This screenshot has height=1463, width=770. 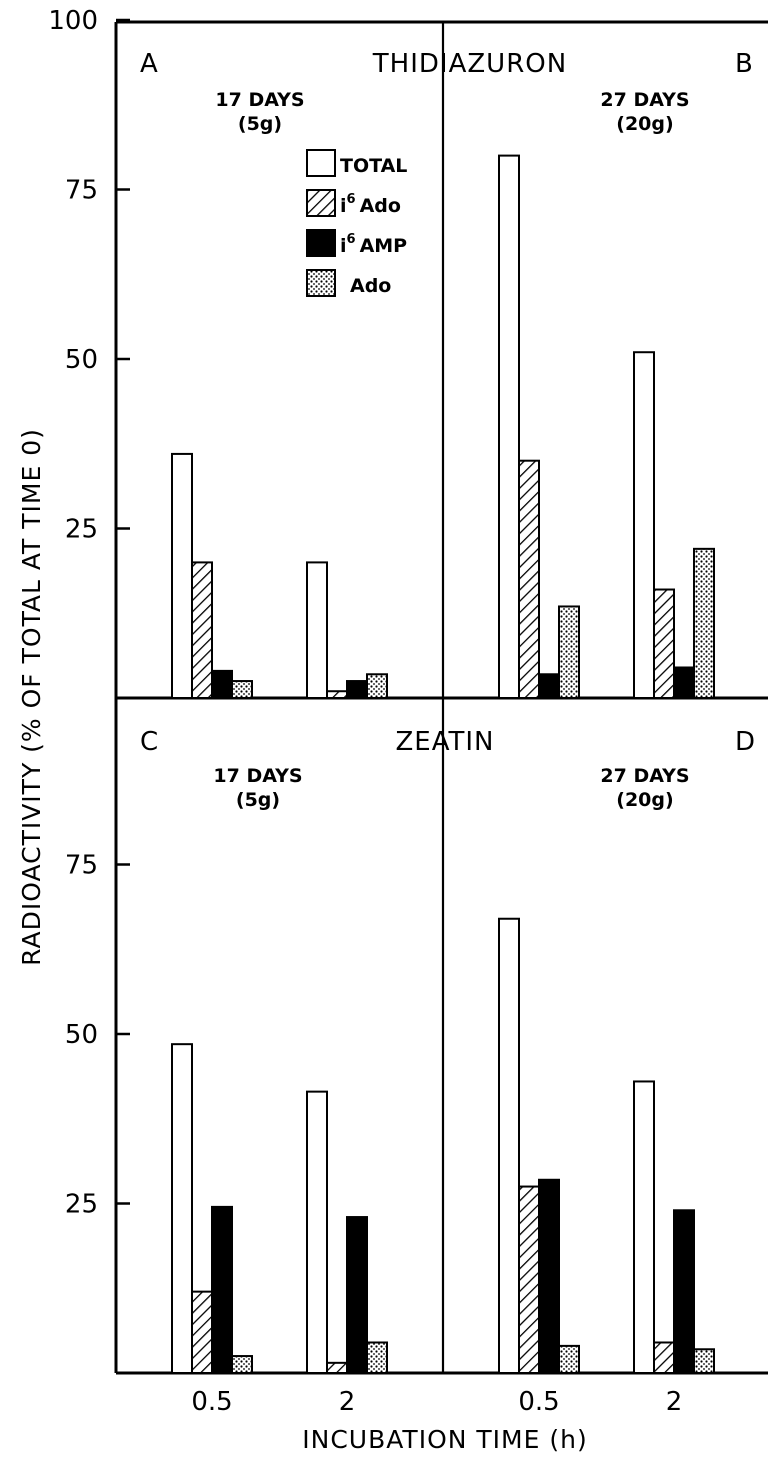 I want to click on legend-label-total: TOTAL, so click(x=373, y=166).